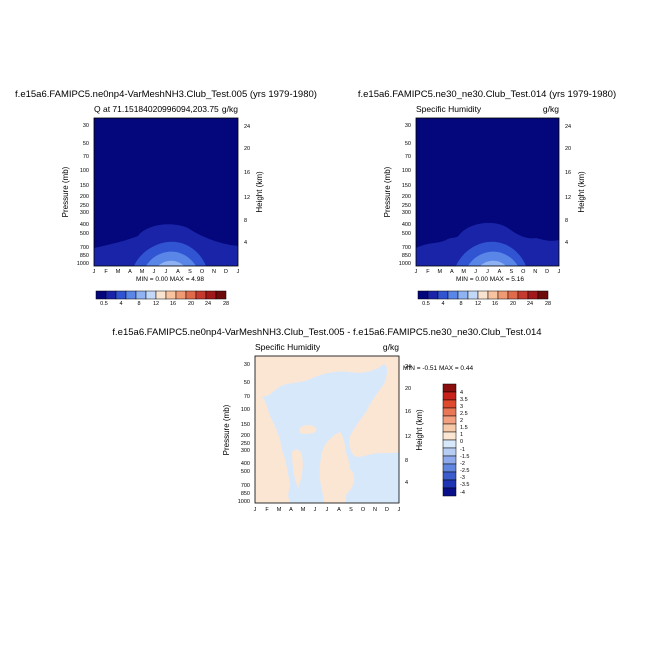  Describe the element at coordinates (461, 442) in the screenshot. I see `panel-3-colorbar-label: 0` at that location.